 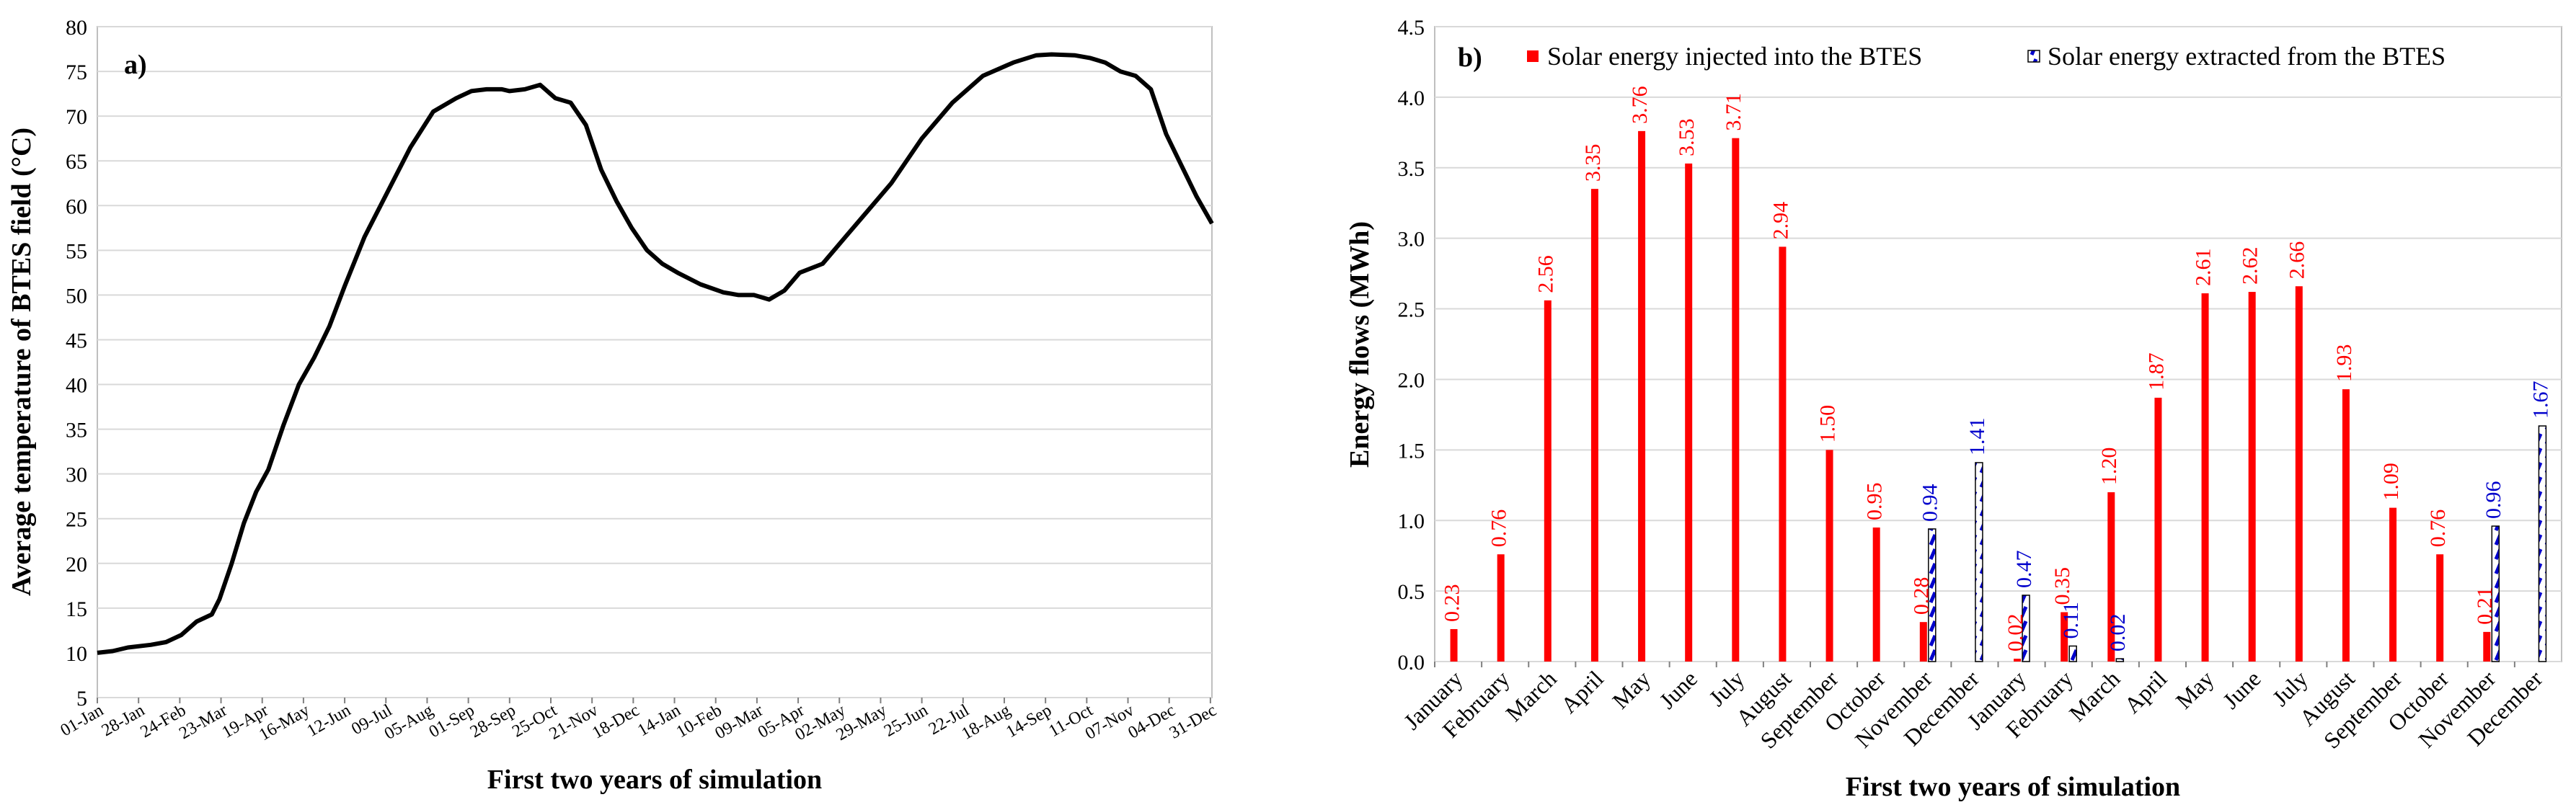 I want to click on x-tick-a: 31-Dec, so click(x=1193, y=722).